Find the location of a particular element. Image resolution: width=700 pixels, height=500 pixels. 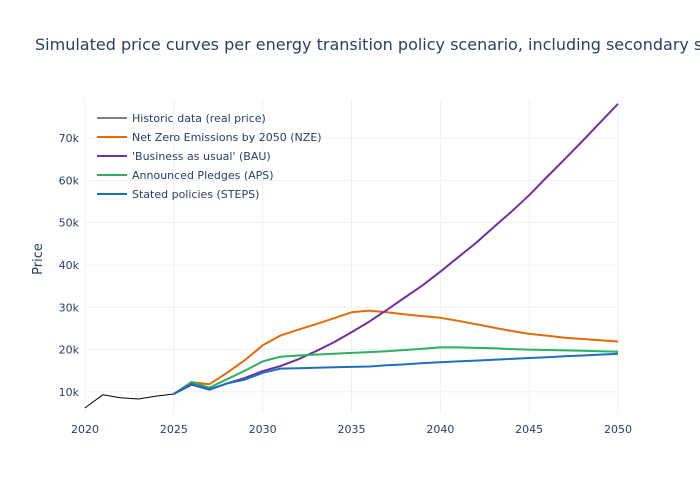

legend-label-3: Announced Pledges (APS) is located at coordinates (203, 175).